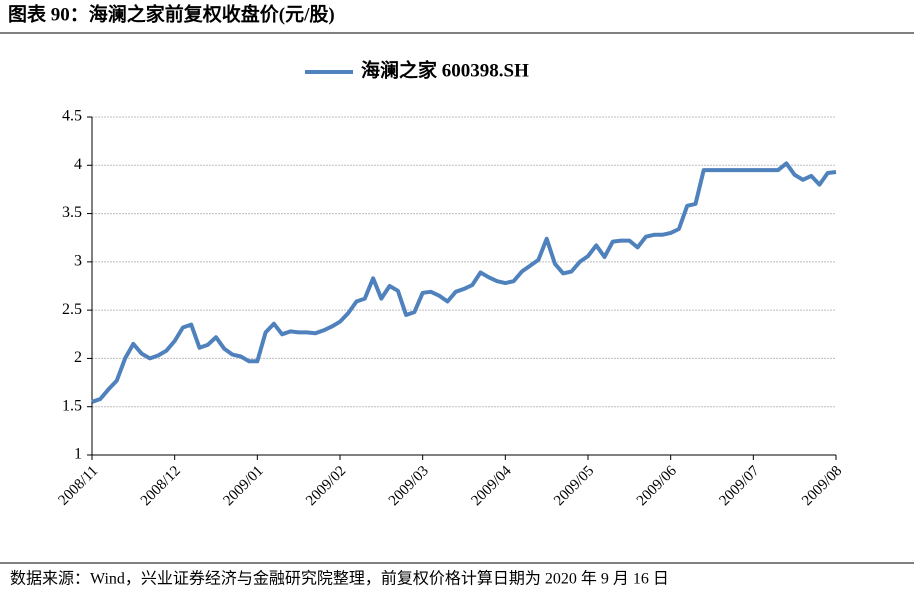 This screenshot has height=594, width=914. What do you see at coordinates (72, 405) in the screenshot?
I see `y-tick-label: 1.5` at bounding box center [72, 405].